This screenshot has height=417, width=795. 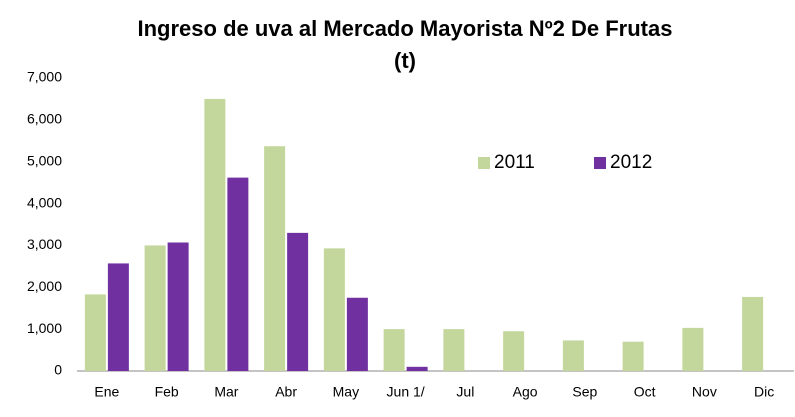 I want to click on x-tick-label: Ago, so click(x=525, y=392).